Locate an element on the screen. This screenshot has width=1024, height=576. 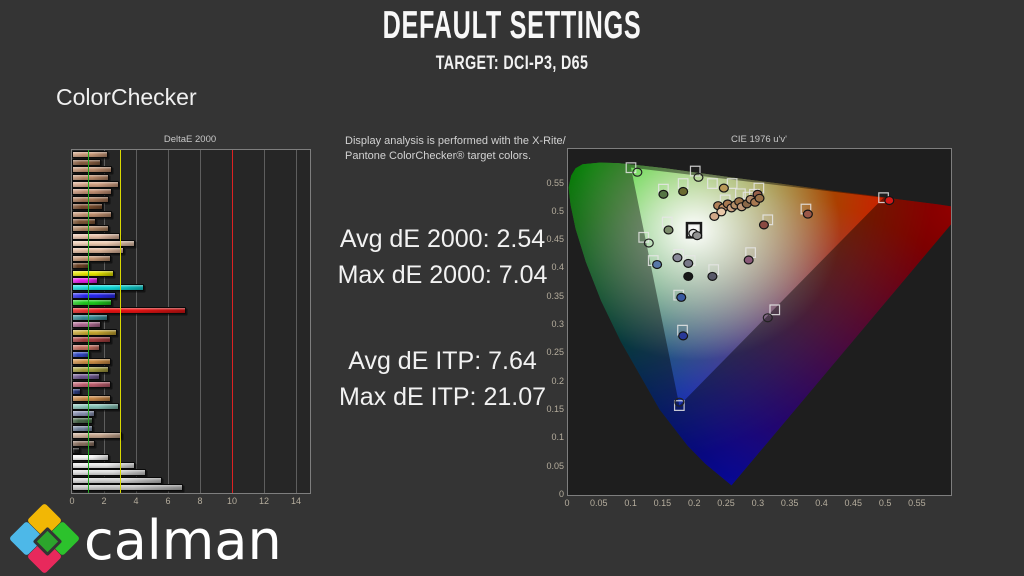
x-tick-label: 0.3 is located at coordinates (758, 503).